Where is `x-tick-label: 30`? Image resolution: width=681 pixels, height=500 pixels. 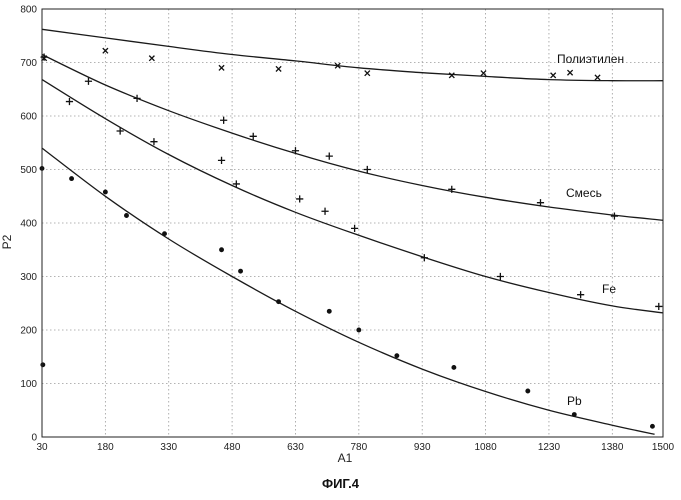
x-tick-label: 30 is located at coordinates (42, 447).